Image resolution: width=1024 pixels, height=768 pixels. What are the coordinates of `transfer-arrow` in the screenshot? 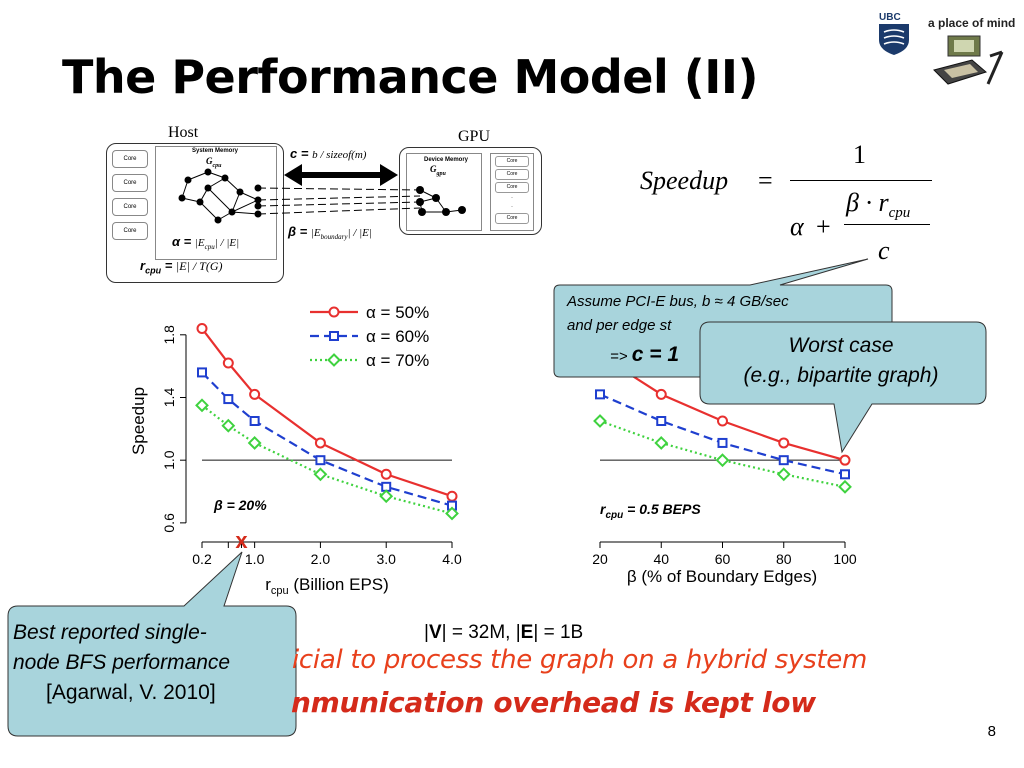 It's located at (341, 175).